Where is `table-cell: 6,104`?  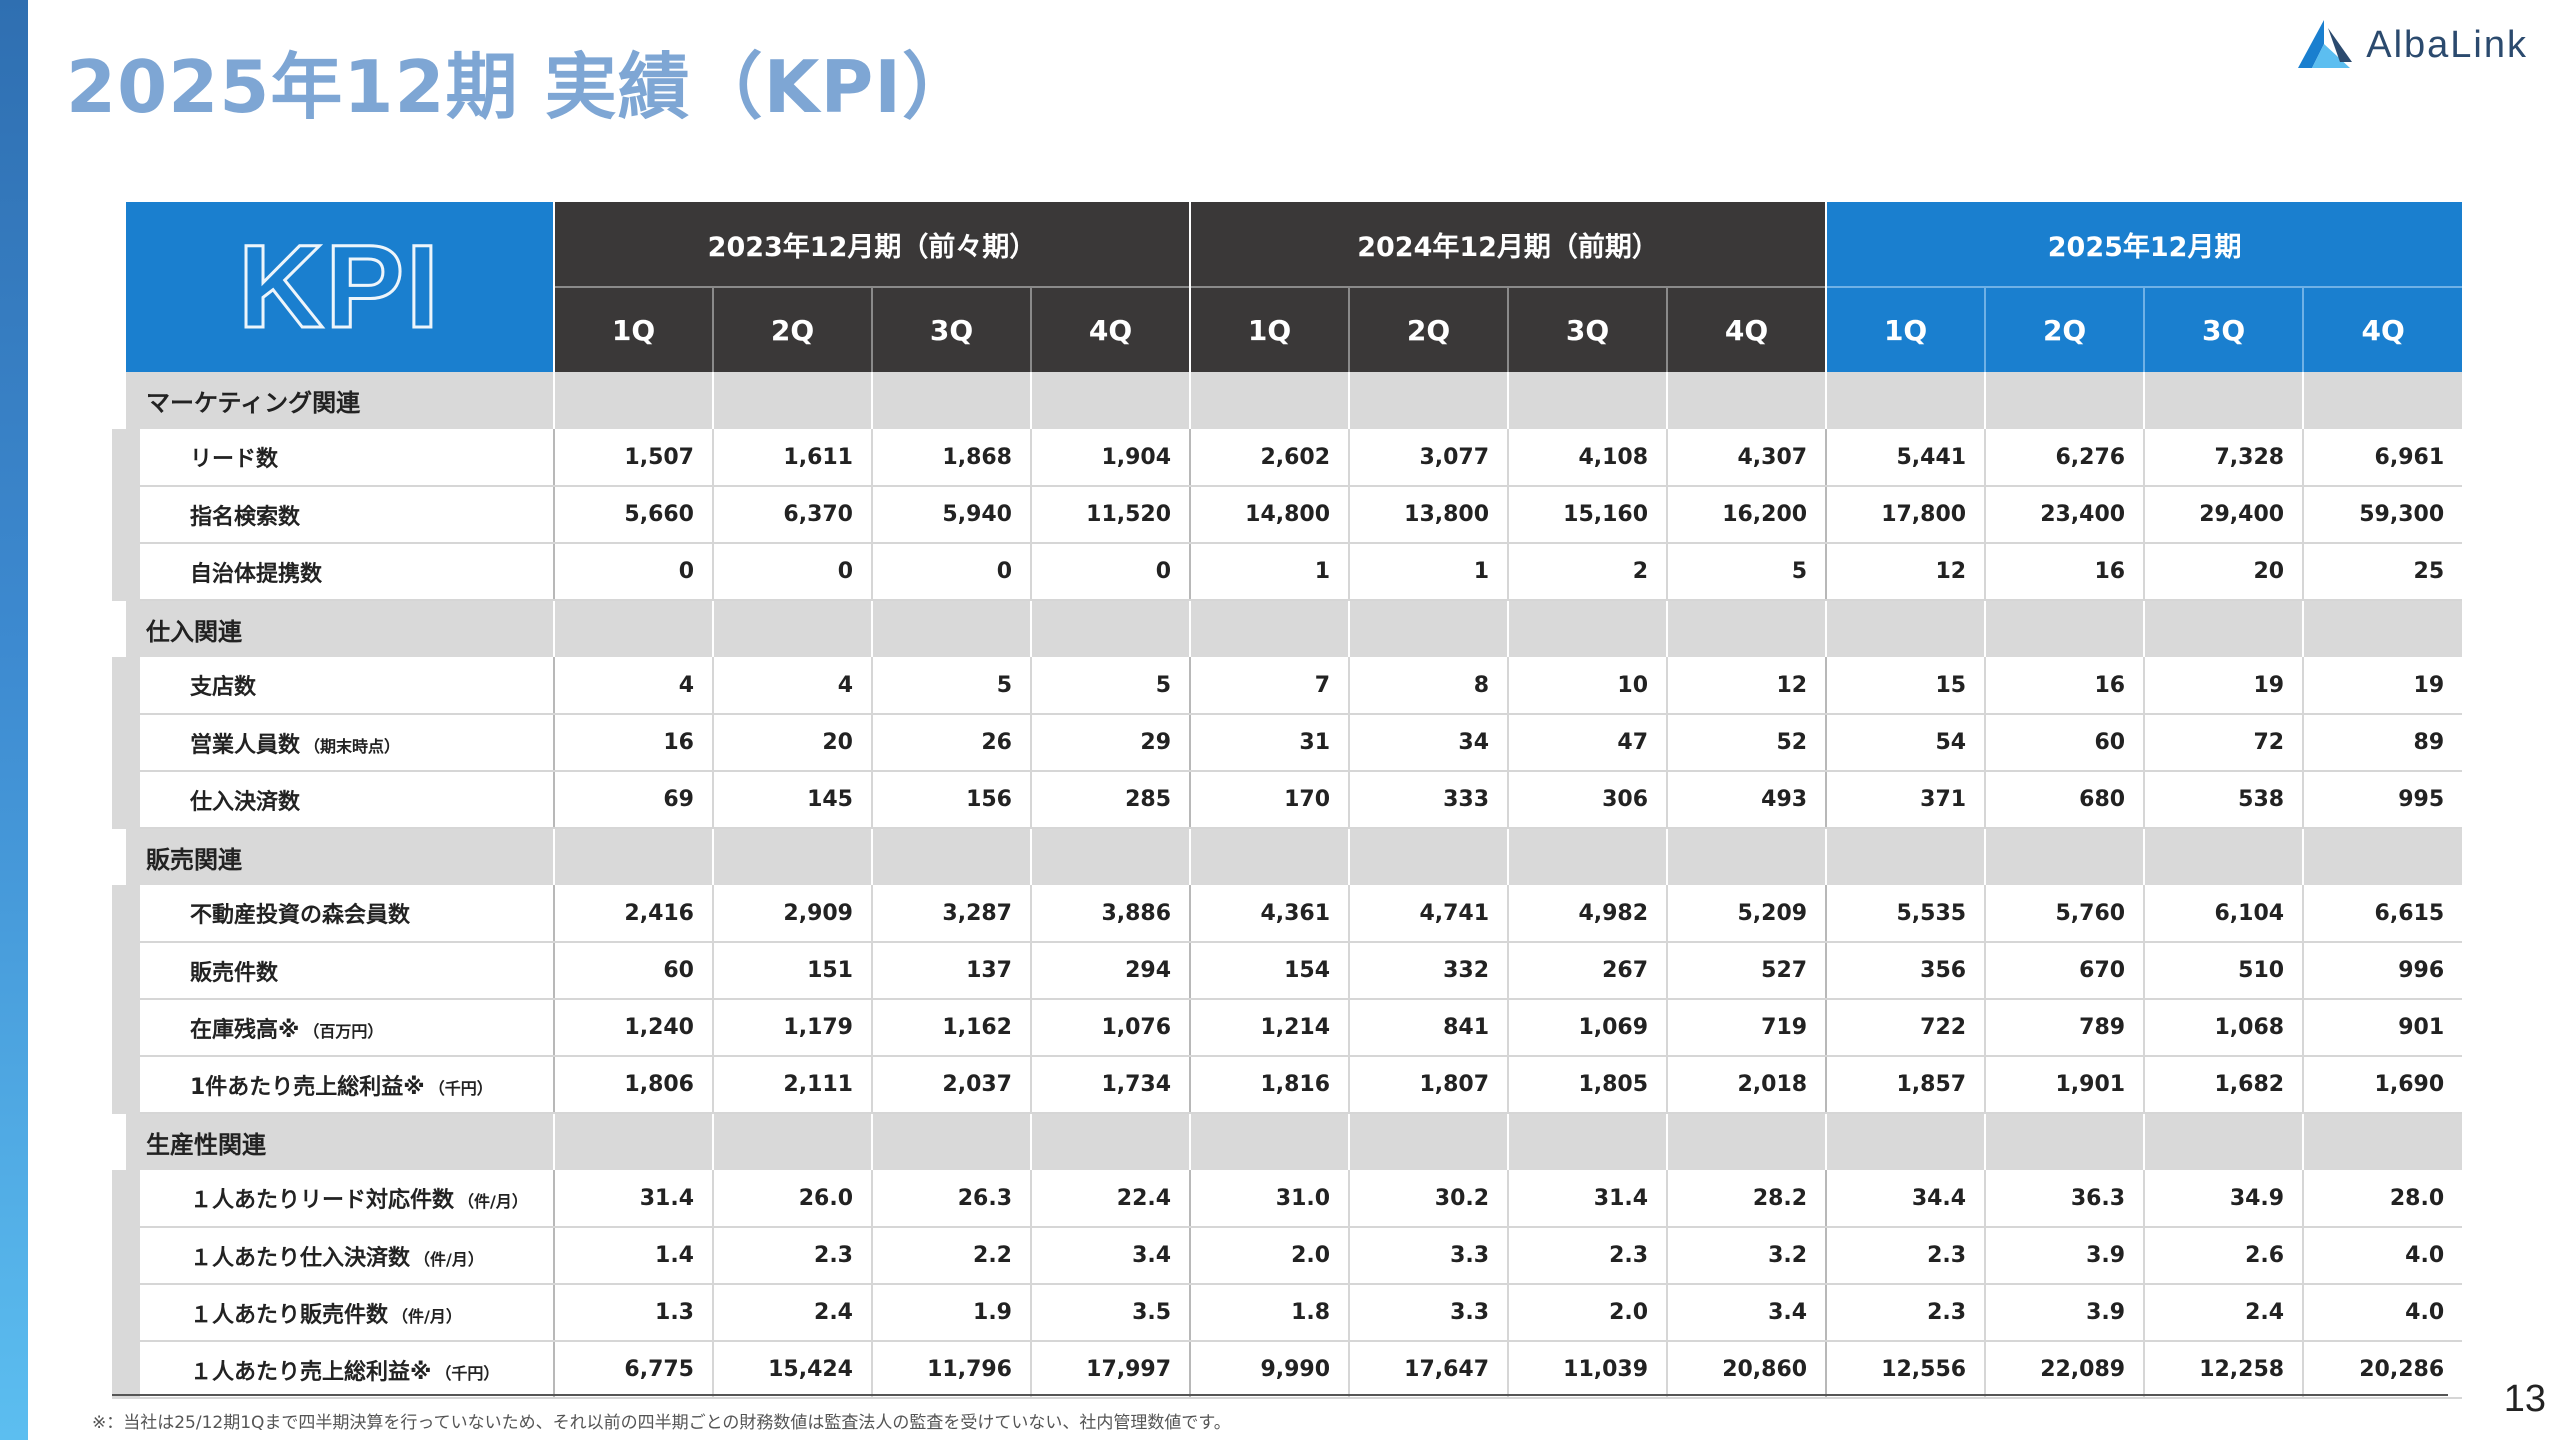 table-cell: 6,104 is located at coordinates (2223, 914).